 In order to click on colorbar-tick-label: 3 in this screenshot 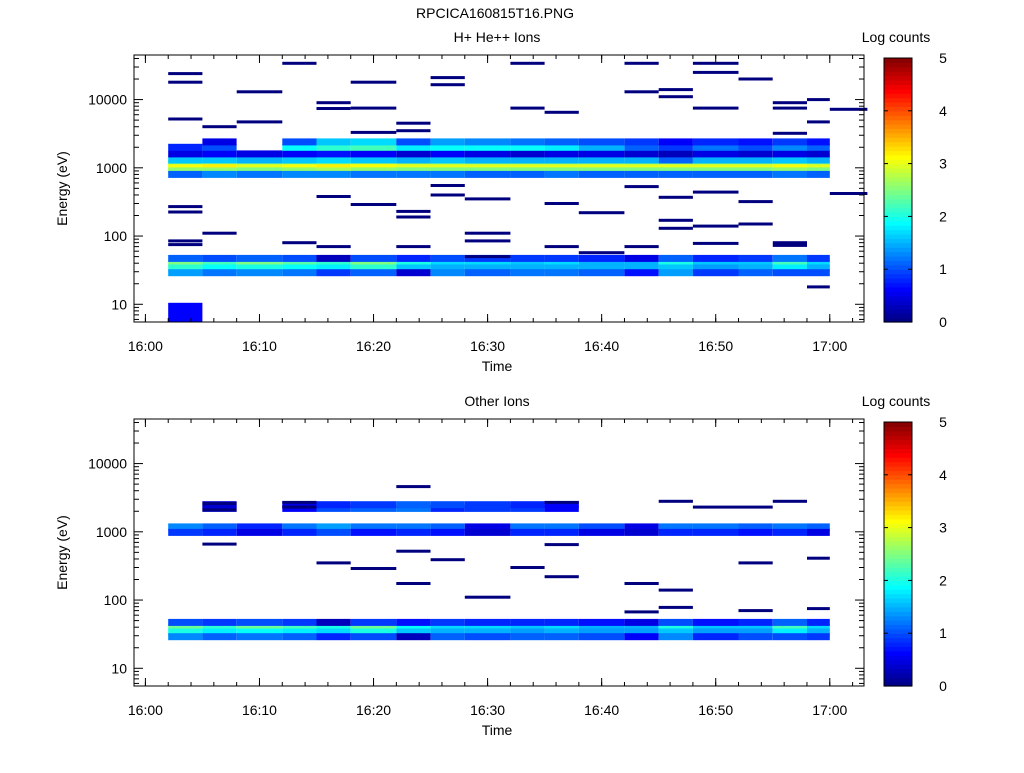, I will do `click(943, 528)`.